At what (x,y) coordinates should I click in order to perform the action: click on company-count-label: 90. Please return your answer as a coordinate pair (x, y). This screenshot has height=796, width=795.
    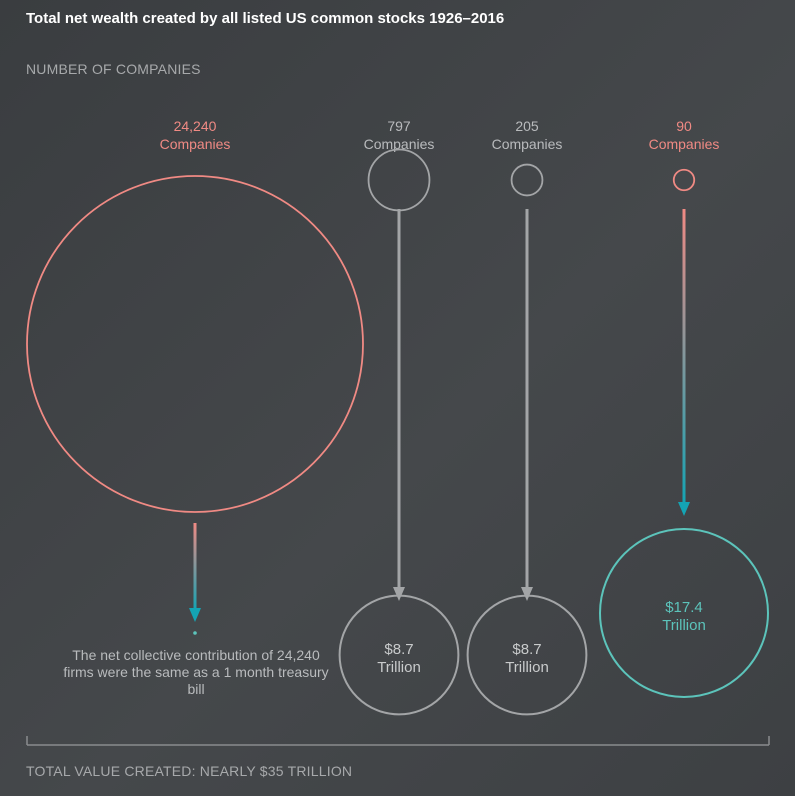
    Looking at the image, I should click on (684, 126).